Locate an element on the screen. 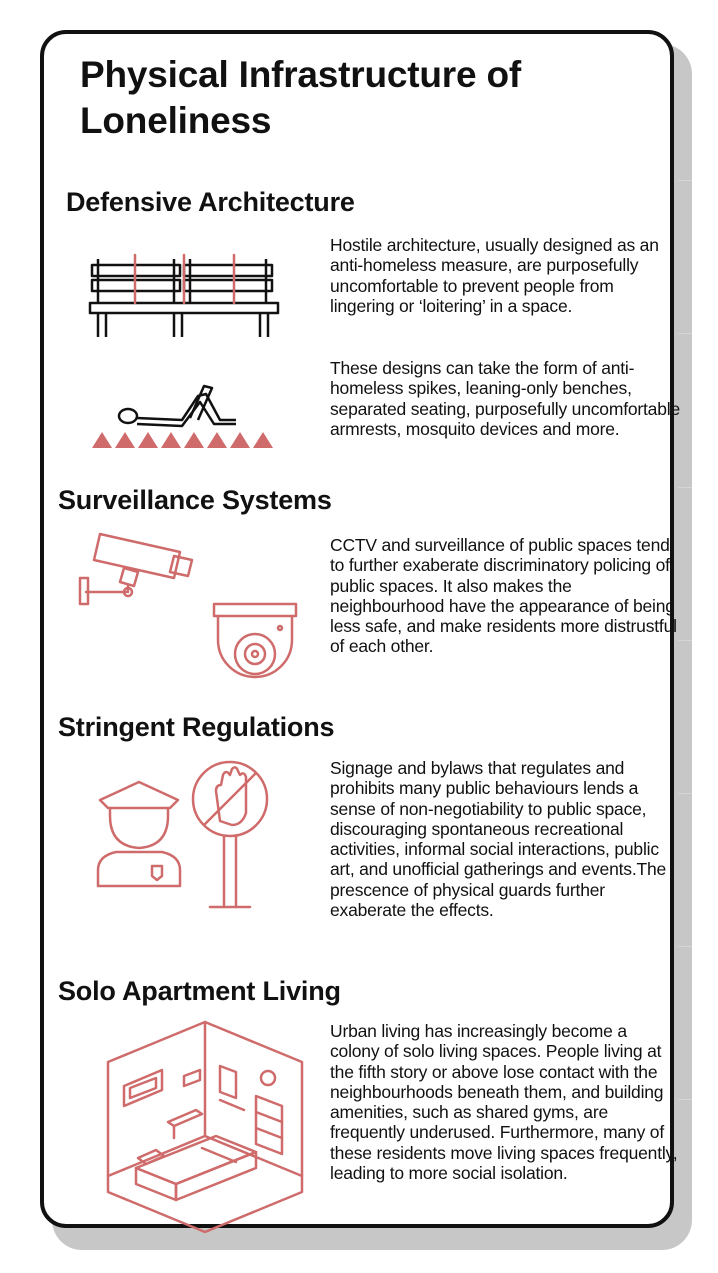 The width and height of the screenshot is (718, 1273). isometric-room-icon is located at coordinates (205, 1127).